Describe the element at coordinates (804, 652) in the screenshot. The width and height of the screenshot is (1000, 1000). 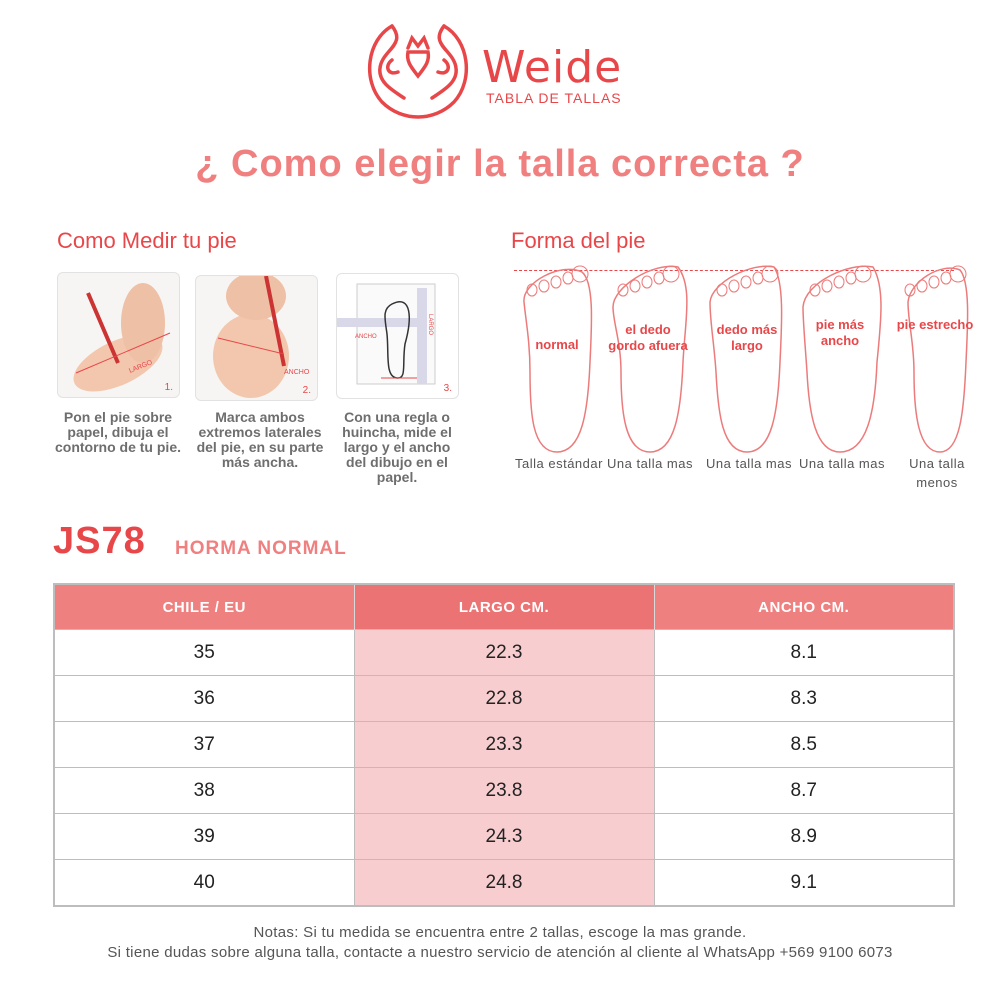
I see `cell-ancho: 8.1` at that location.